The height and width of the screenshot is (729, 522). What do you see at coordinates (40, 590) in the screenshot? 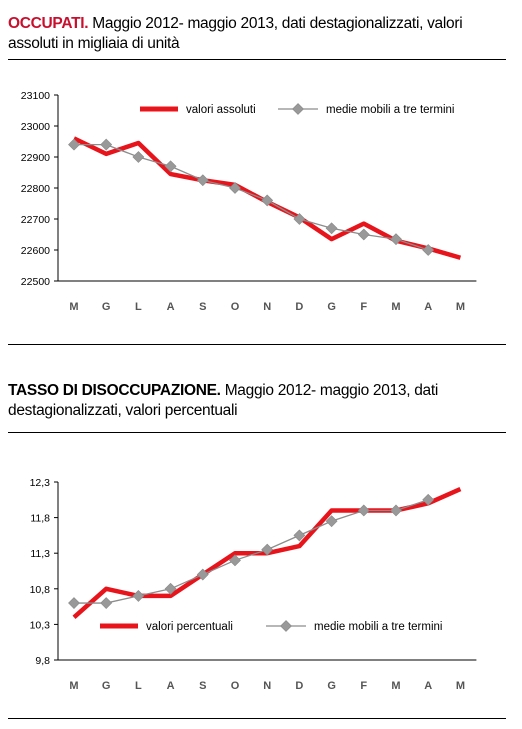
I see `chart2-ytick-label: 10,8` at bounding box center [40, 590].